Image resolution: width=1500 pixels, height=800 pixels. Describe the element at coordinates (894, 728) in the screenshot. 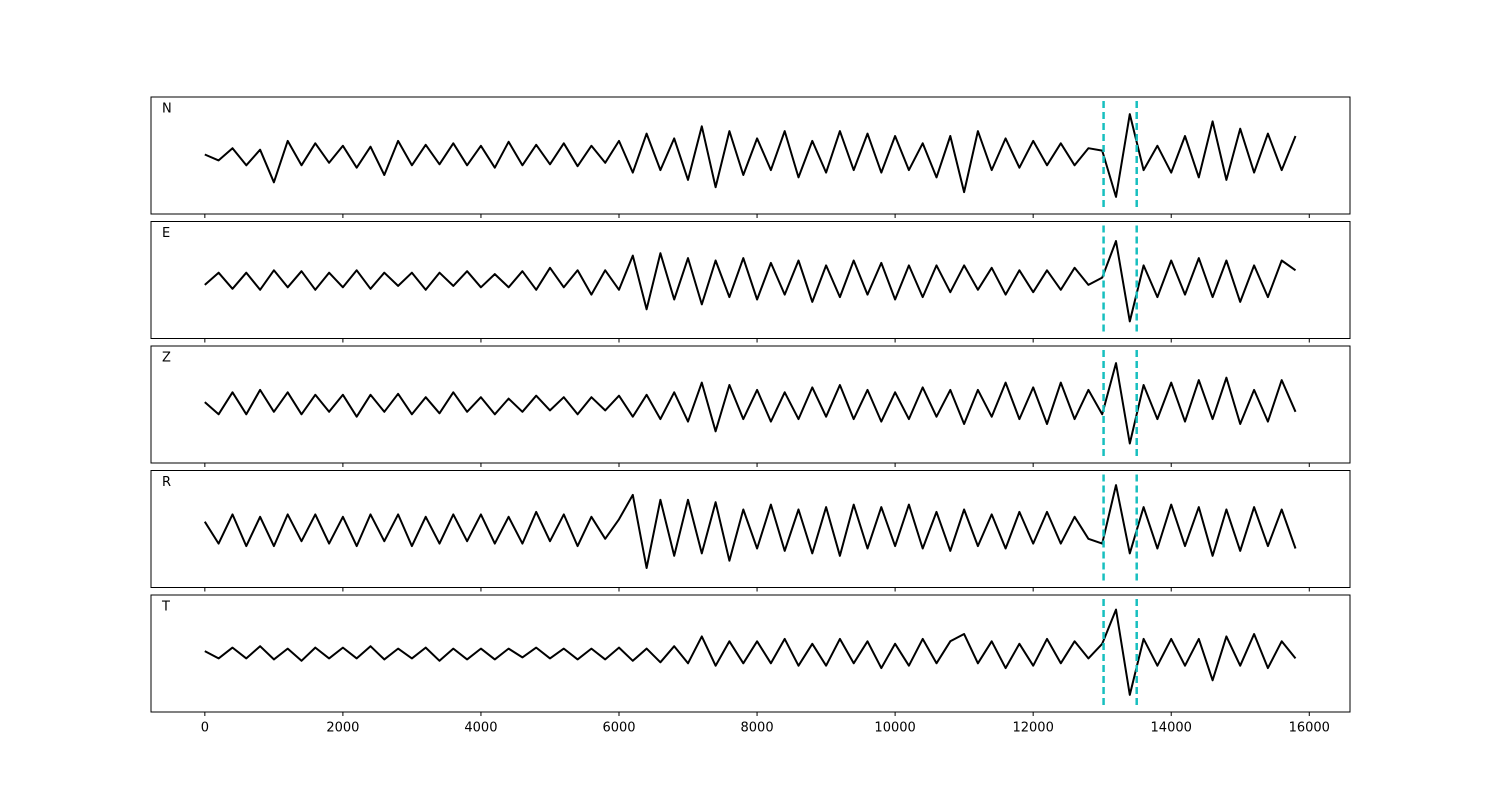

I see `x-tick-label: 10000` at that location.